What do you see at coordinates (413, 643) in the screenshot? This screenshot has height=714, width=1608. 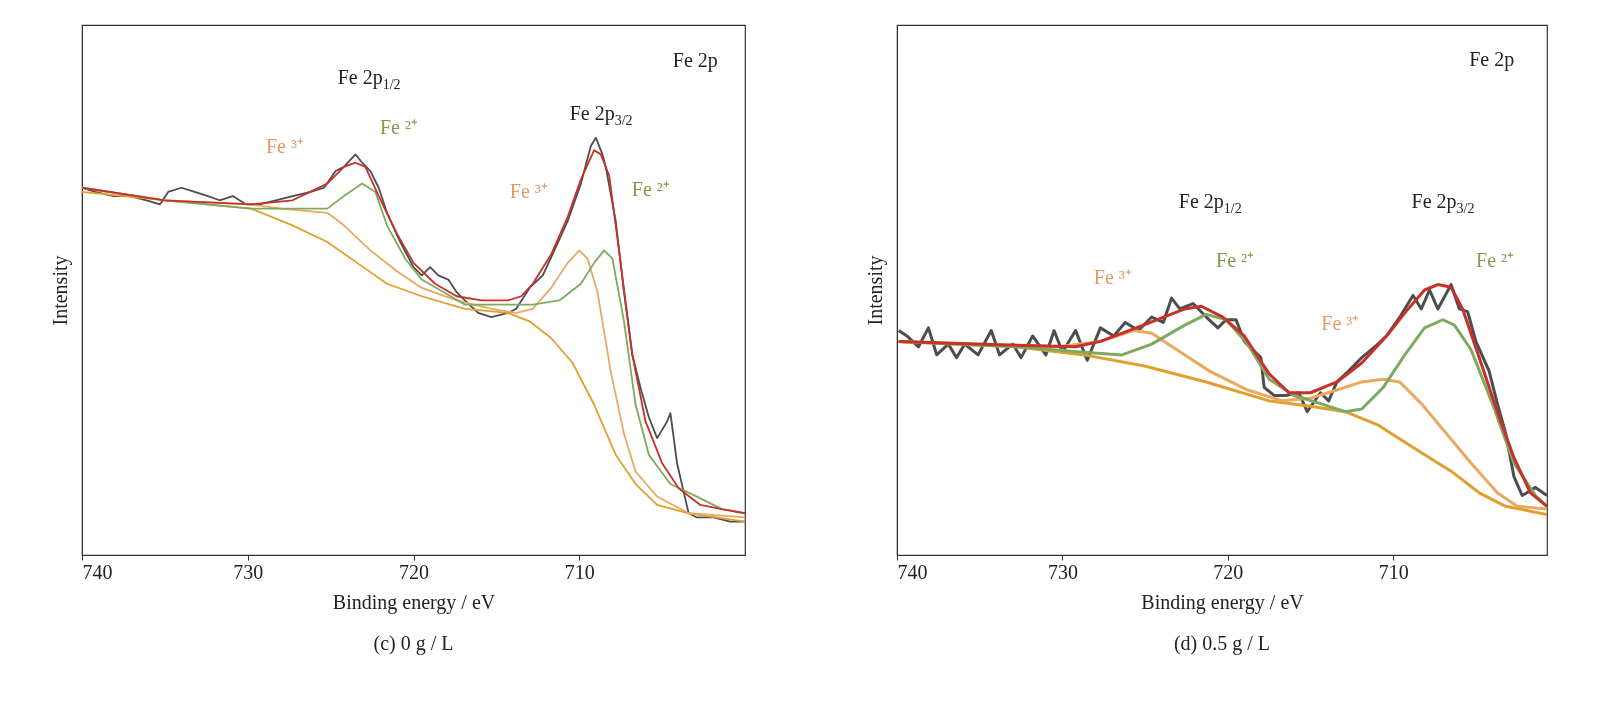 I see `text: (c) 0 g / L` at bounding box center [413, 643].